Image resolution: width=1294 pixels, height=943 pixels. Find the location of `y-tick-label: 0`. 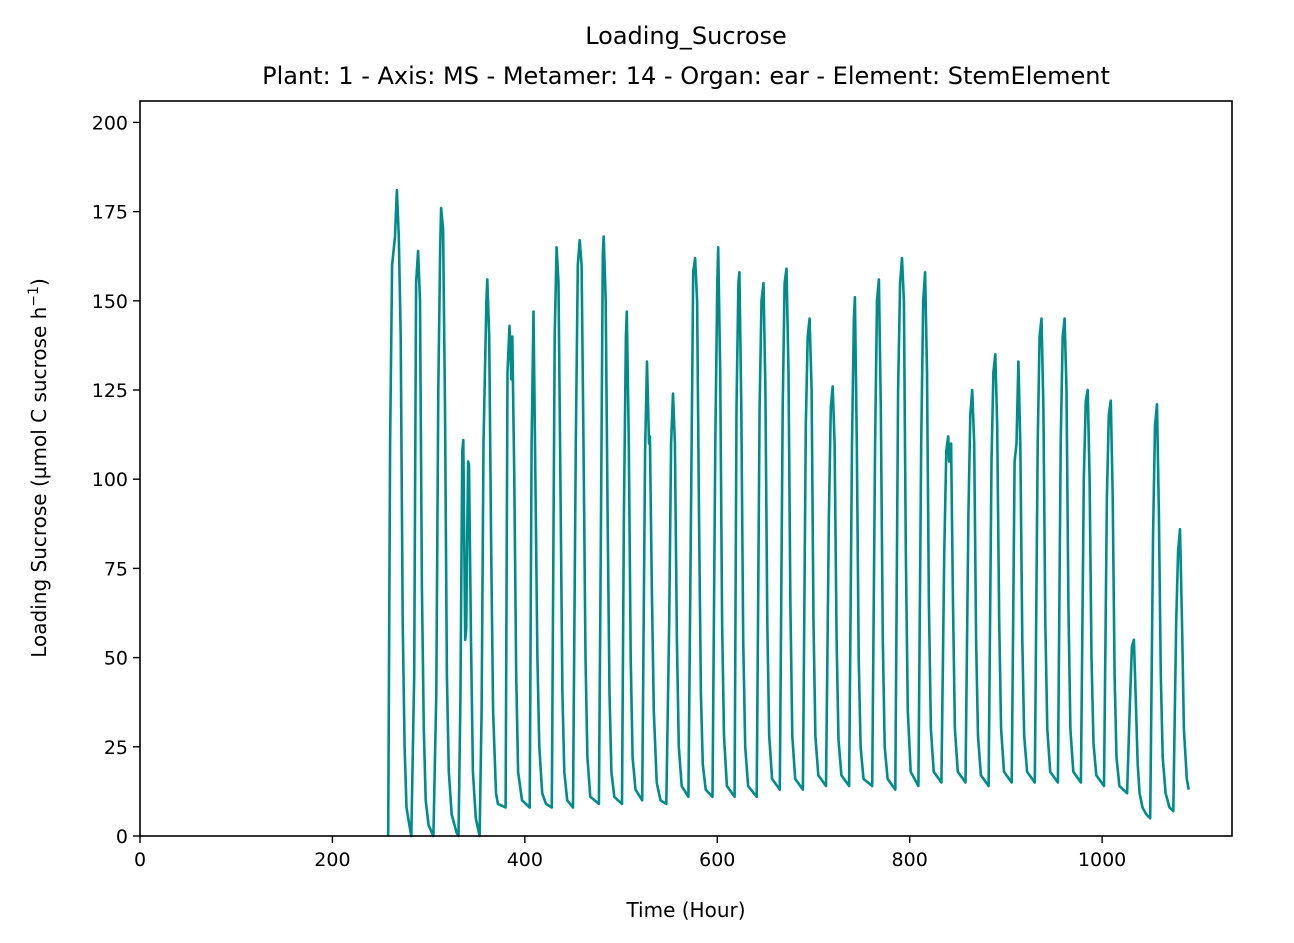

y-tick-label: 0 is located at coordinates (122, 837).